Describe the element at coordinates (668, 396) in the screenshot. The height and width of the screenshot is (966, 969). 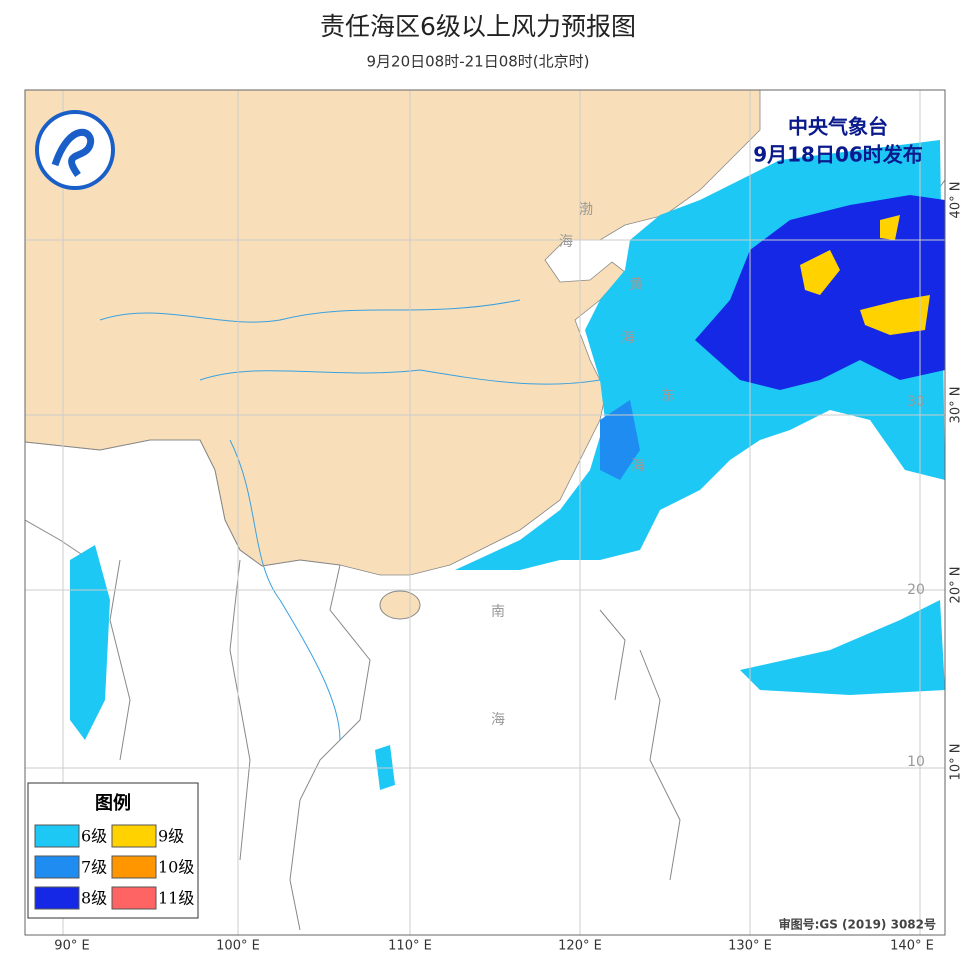
I see `sea-label: 东` at that location.